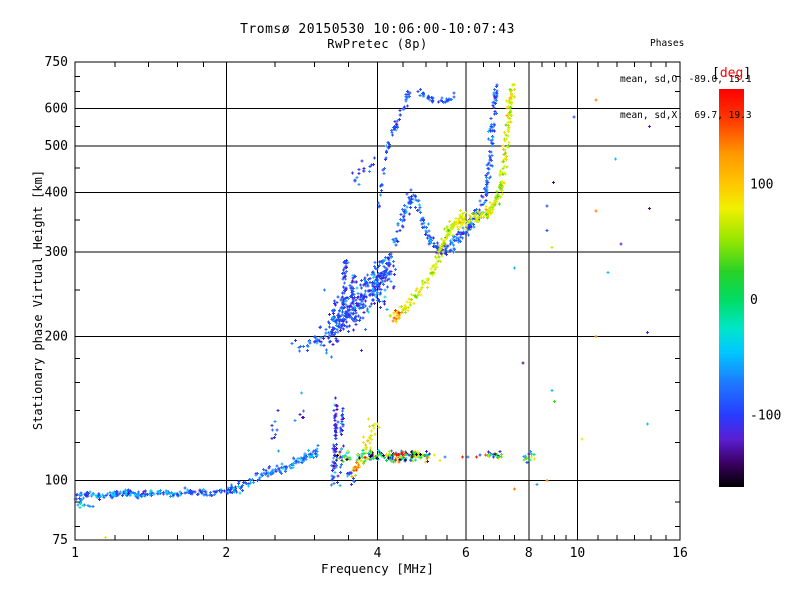 The image size is (800, 600). Describe the element at coordinates (761, 185) in the screenshot. I see `colorbar-tick-label: 100` at that location.